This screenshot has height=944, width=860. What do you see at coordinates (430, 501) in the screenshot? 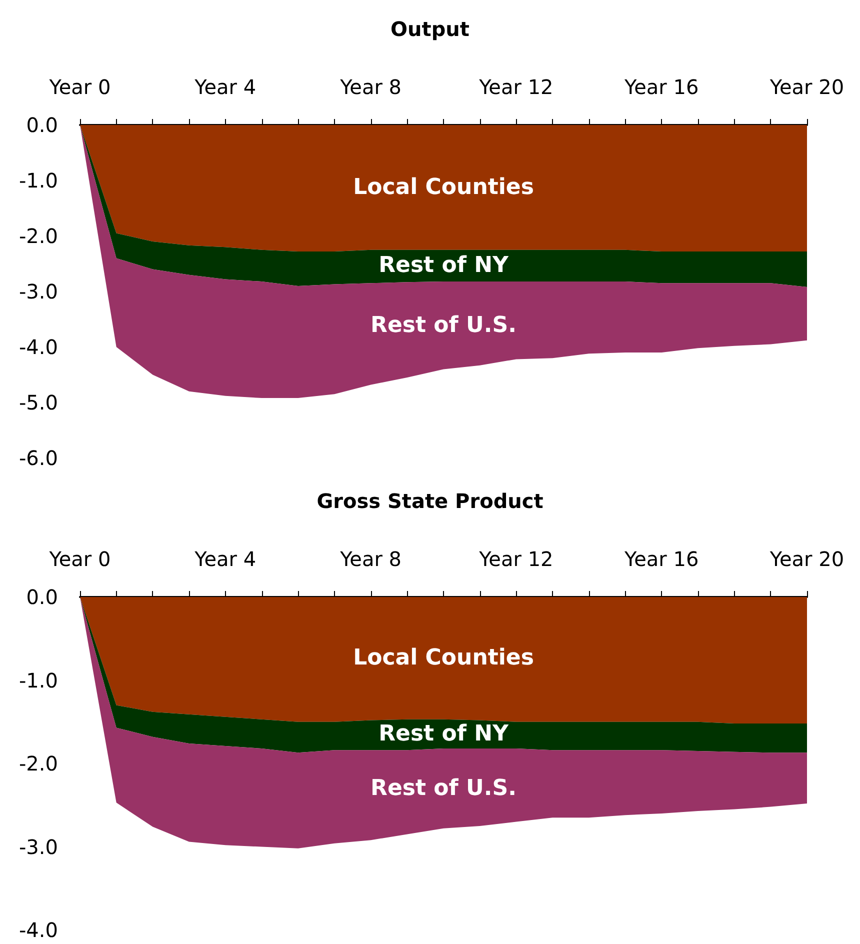
I see `chart-title: Gross State Product` at bounding box center [430, 501].